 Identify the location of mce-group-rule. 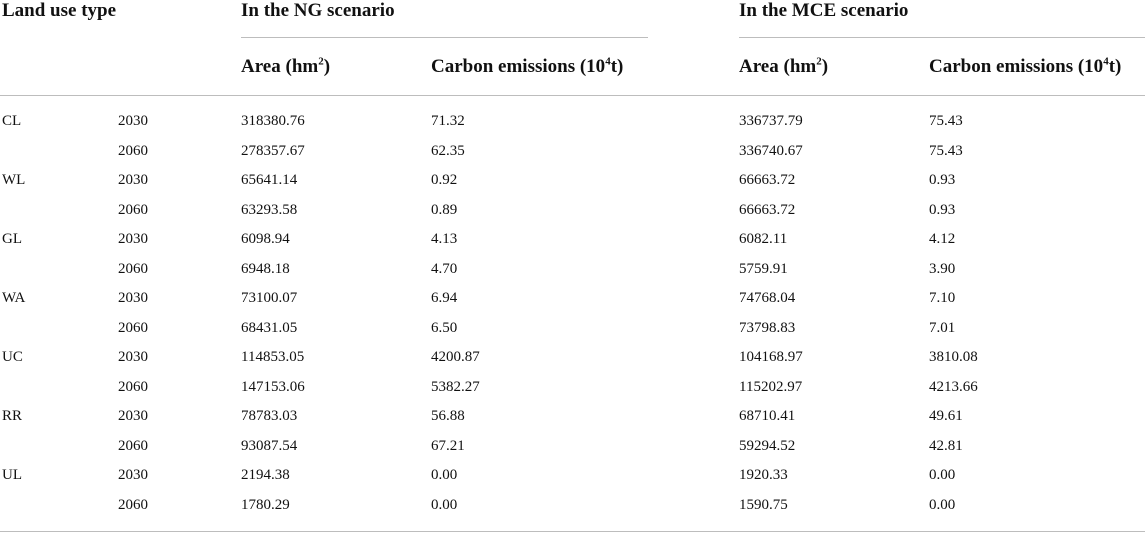
(942, 37).